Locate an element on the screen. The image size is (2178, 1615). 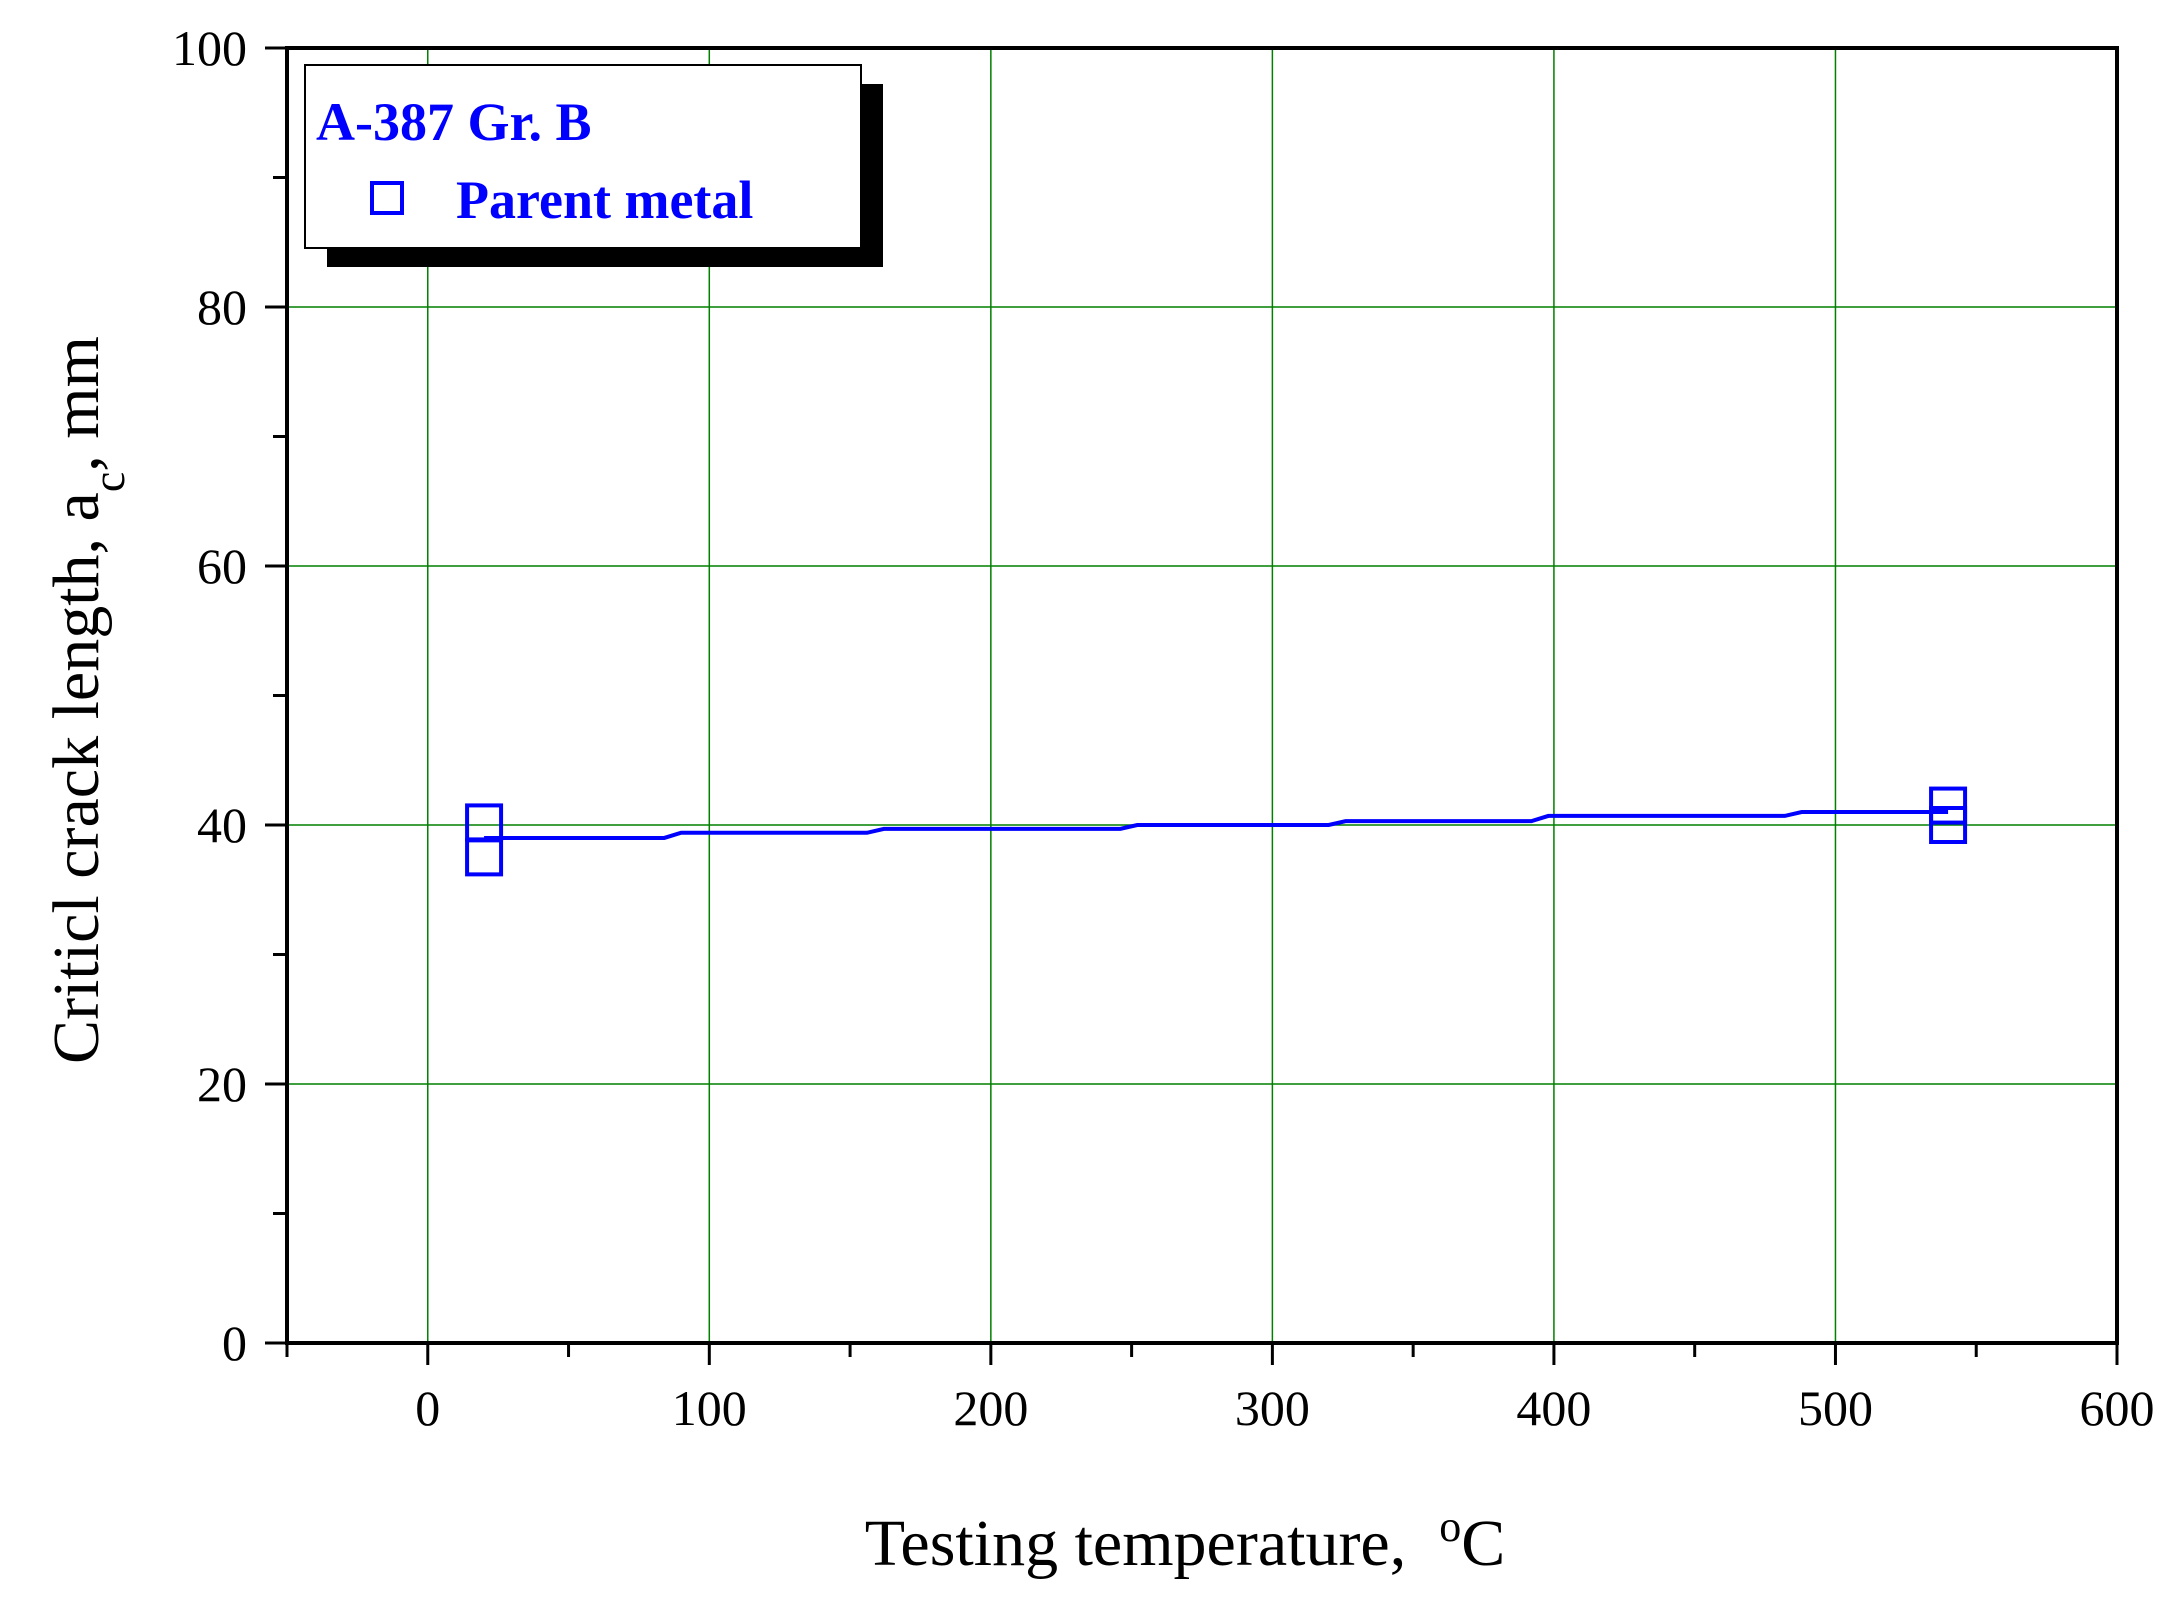
x-tick-label: 100 is located at coordinates (709, 1408).